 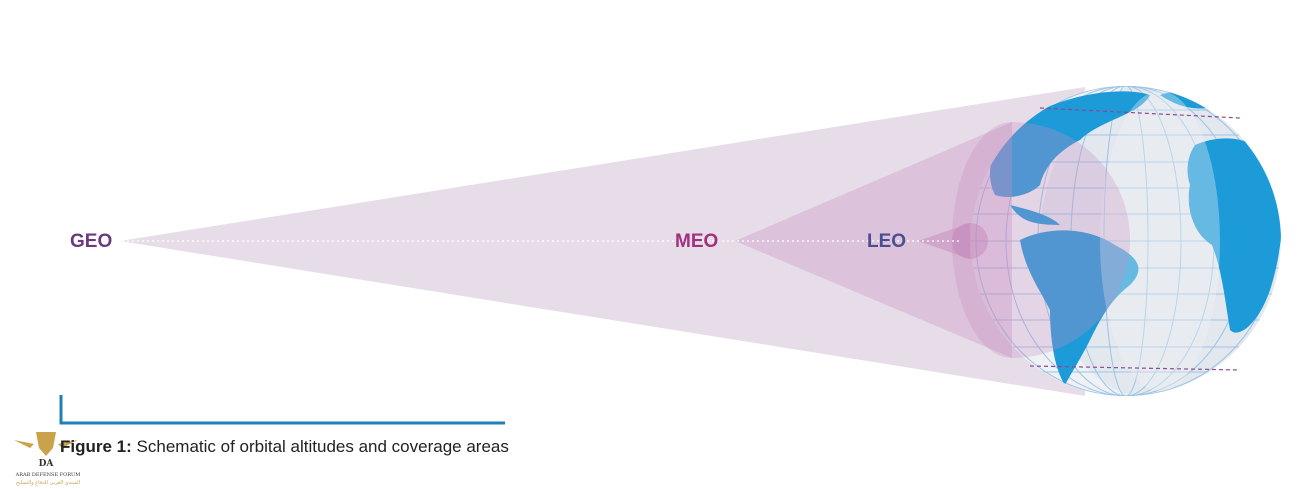 I want to click on geo-label: GEO, so click(x=91, y=241).